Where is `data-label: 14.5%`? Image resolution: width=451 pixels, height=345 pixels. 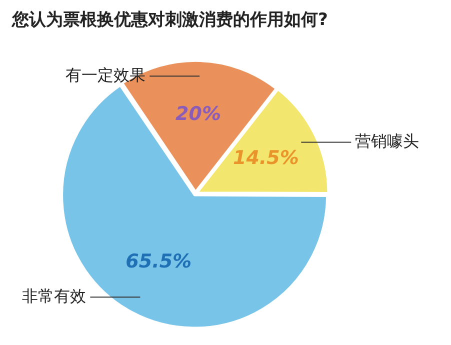
data-label: 14.5% is located at coordinates (265, 158).